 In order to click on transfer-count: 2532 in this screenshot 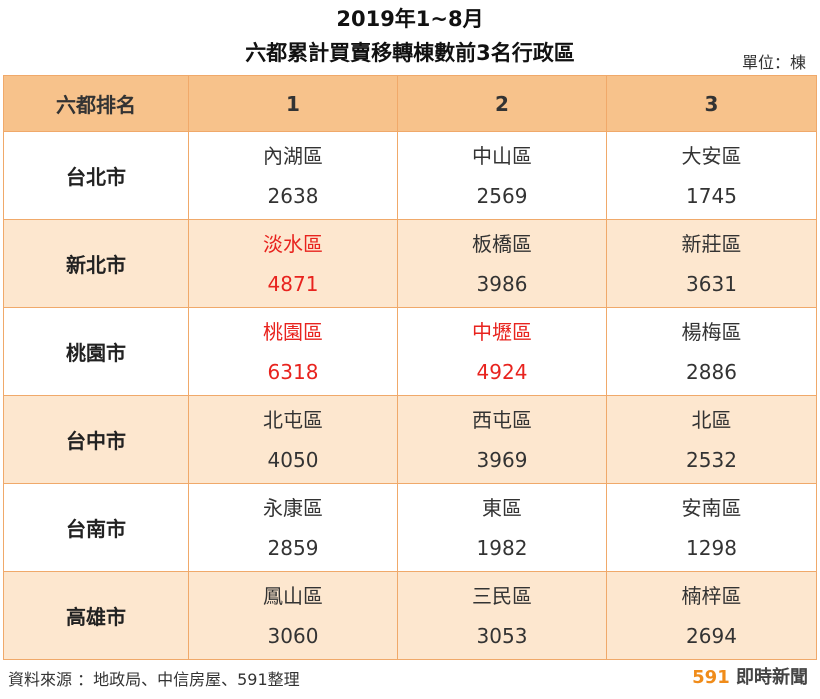, I will do `click(711, 459)`.